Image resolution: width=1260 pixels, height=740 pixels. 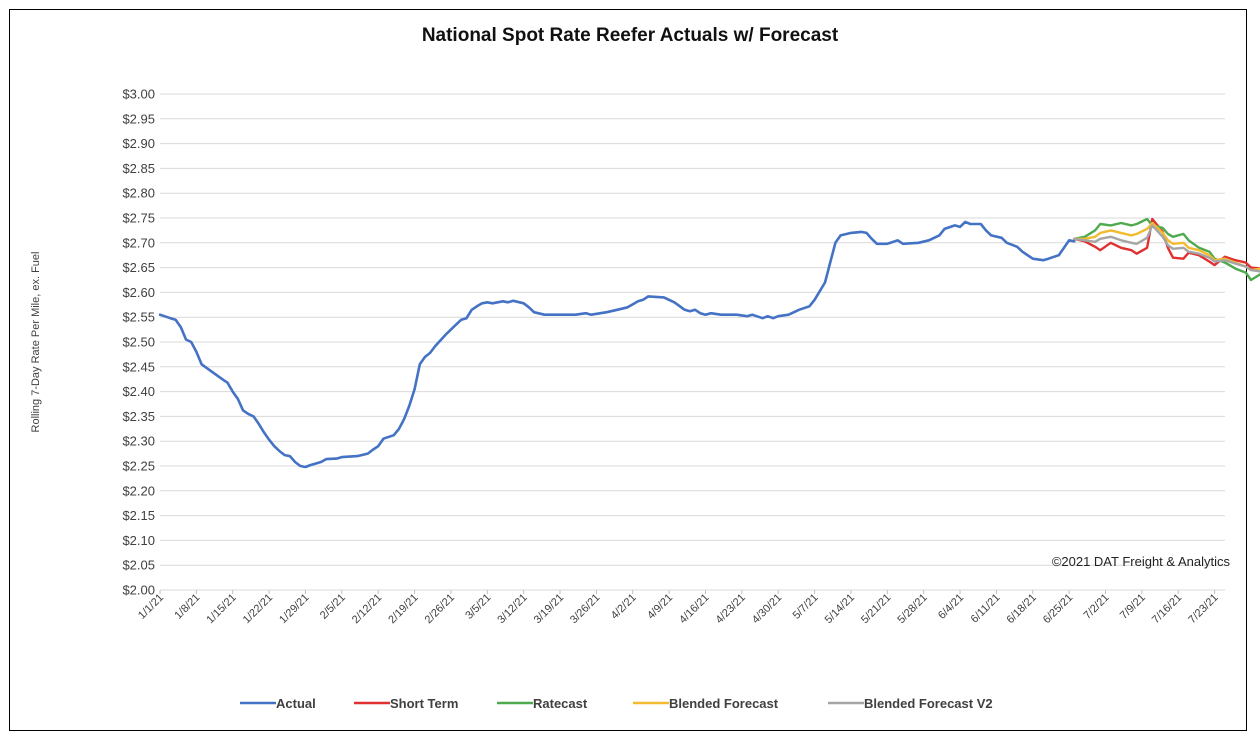 I want to click on series-line-blended-forecast-v2, so click(x=1166, y=248).